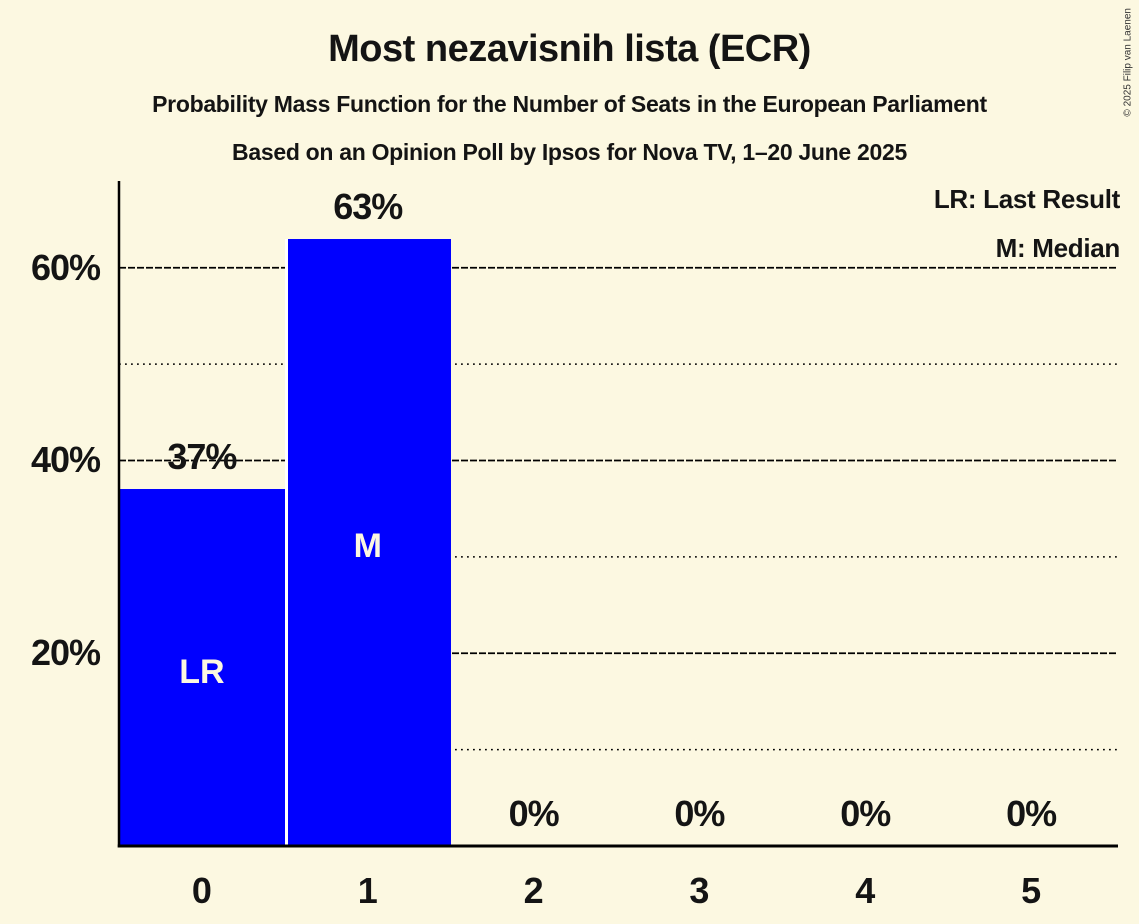 The height and width of the screenshot is (924, 1139). Describe the element at coordinates (534, 813) in the screenshot. I see `bar-value-label-2: 0%` at that location.